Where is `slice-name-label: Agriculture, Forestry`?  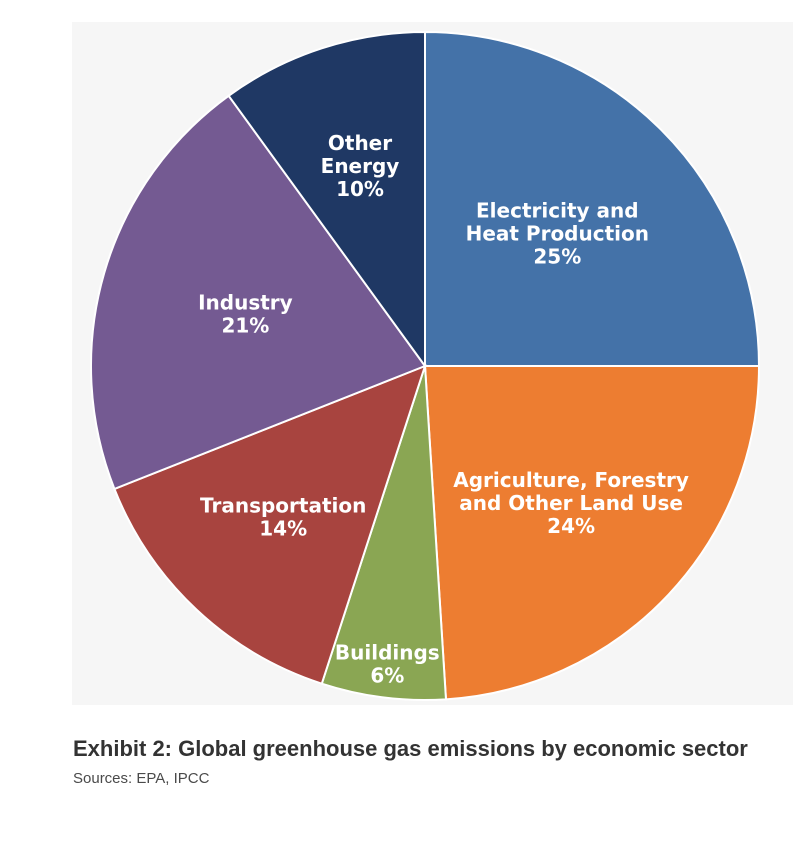 slice-name-label: Agriculture, Forestry is located at coordinates (571, 480).